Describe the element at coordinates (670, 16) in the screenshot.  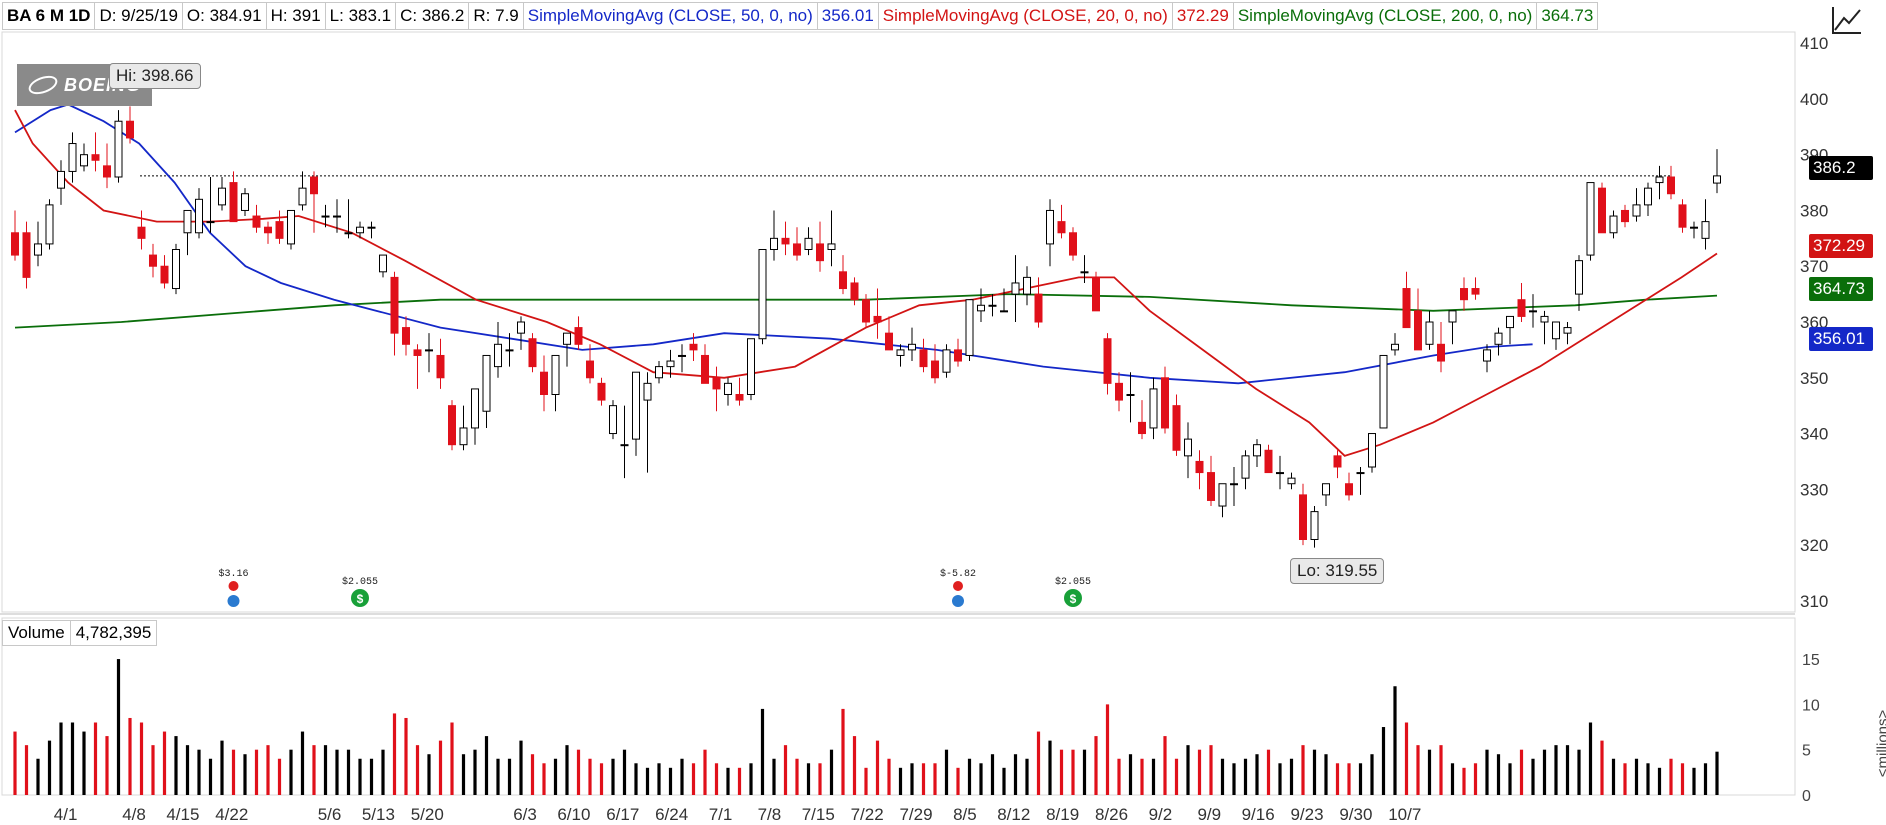
I see `sma50-study-label: SimpleMovingAvg (CLOSE, 50, 0, no)` at that location.